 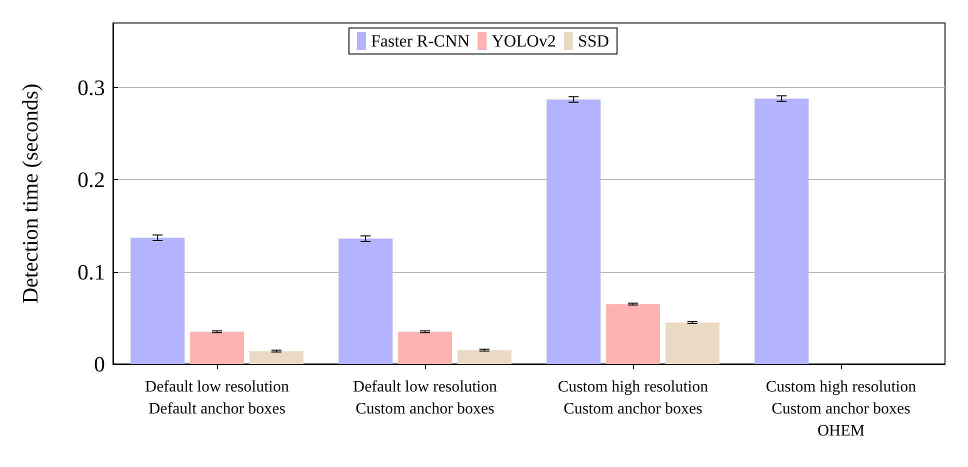 What do you see at coordinates (594, 41) in the screenshot?
I see `legend-label: SSD` at bounding box center [594, 41].